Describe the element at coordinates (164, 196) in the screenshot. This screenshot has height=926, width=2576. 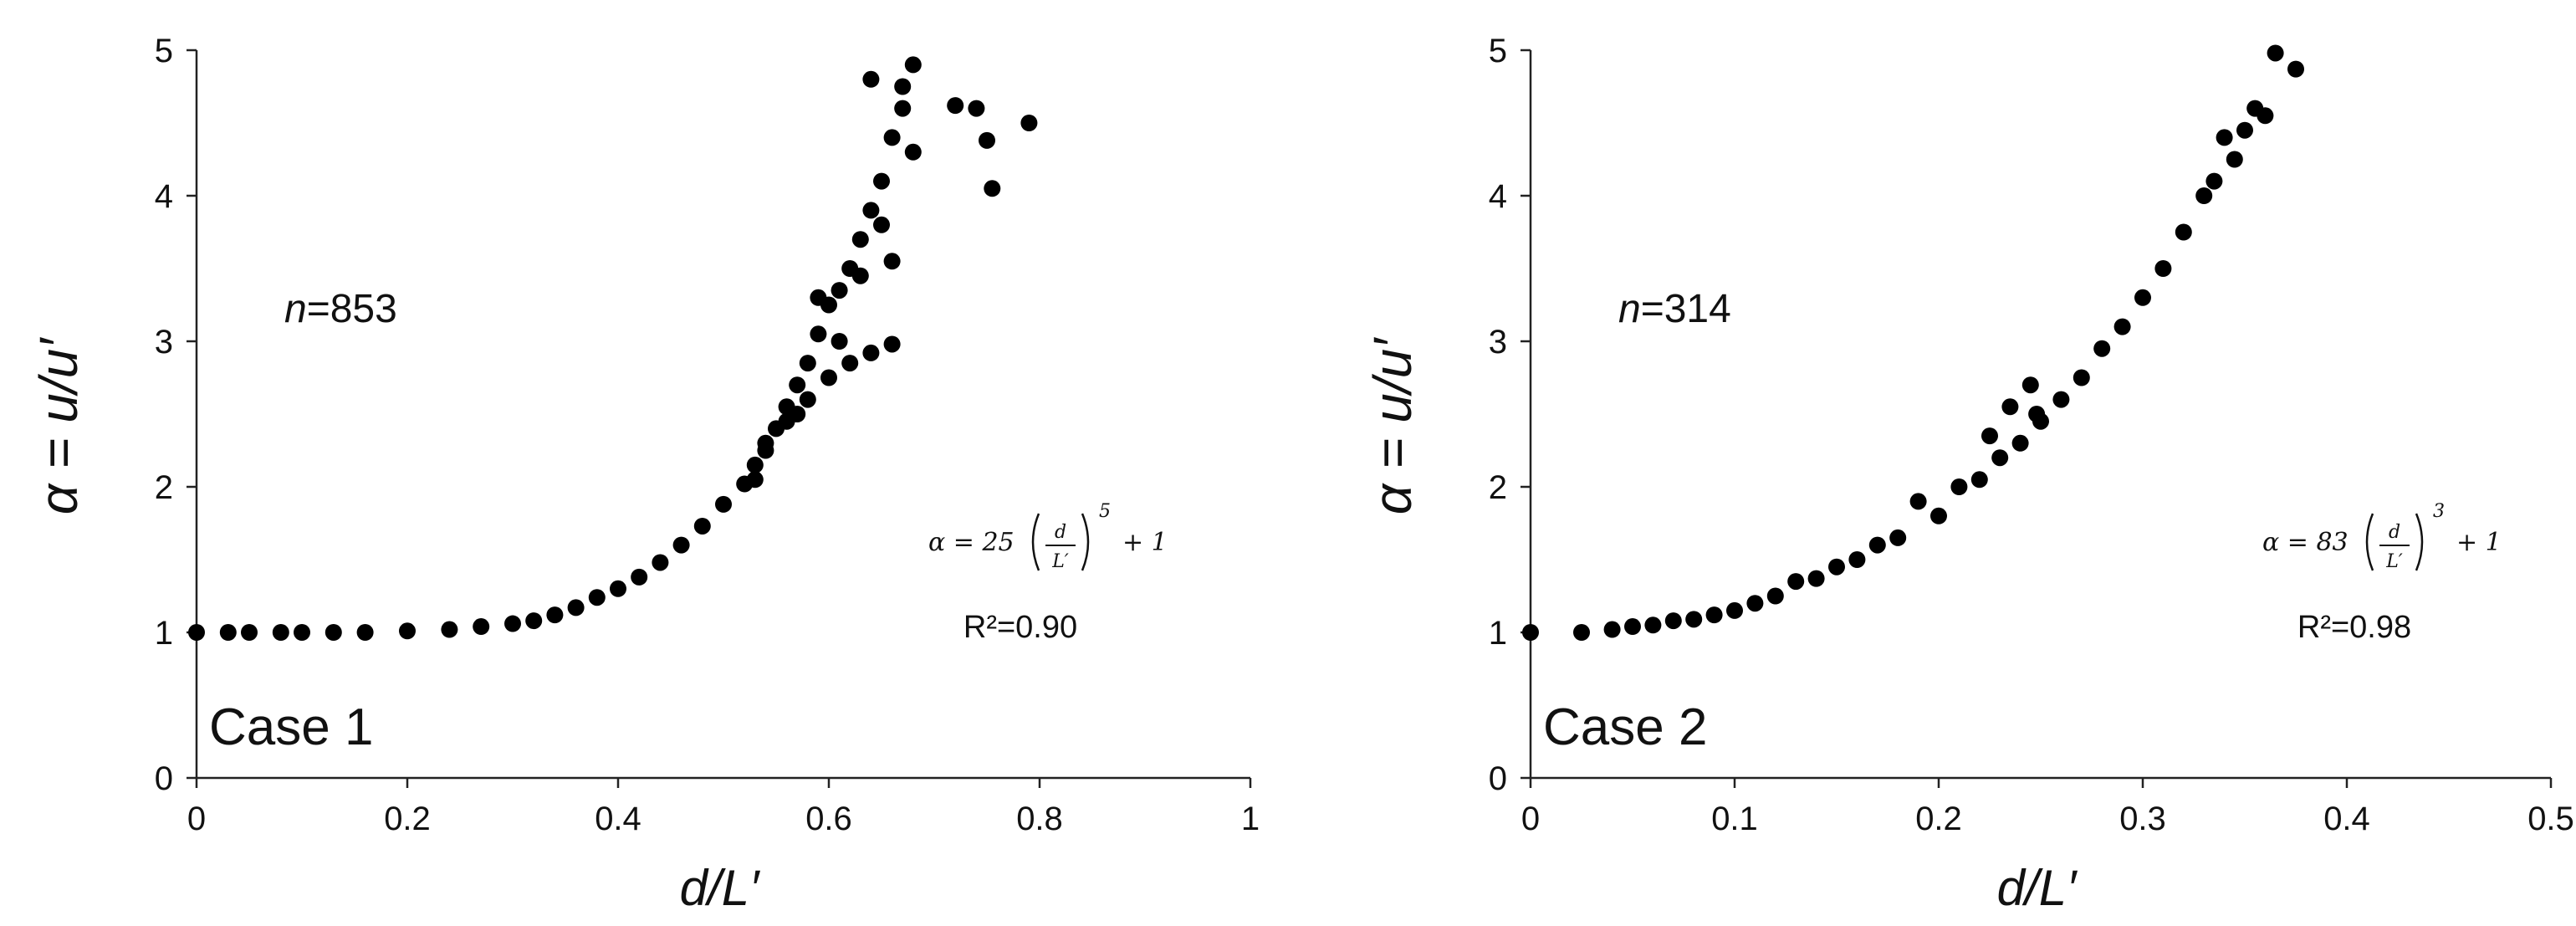
I see `y-tick-label: 4` at that location.